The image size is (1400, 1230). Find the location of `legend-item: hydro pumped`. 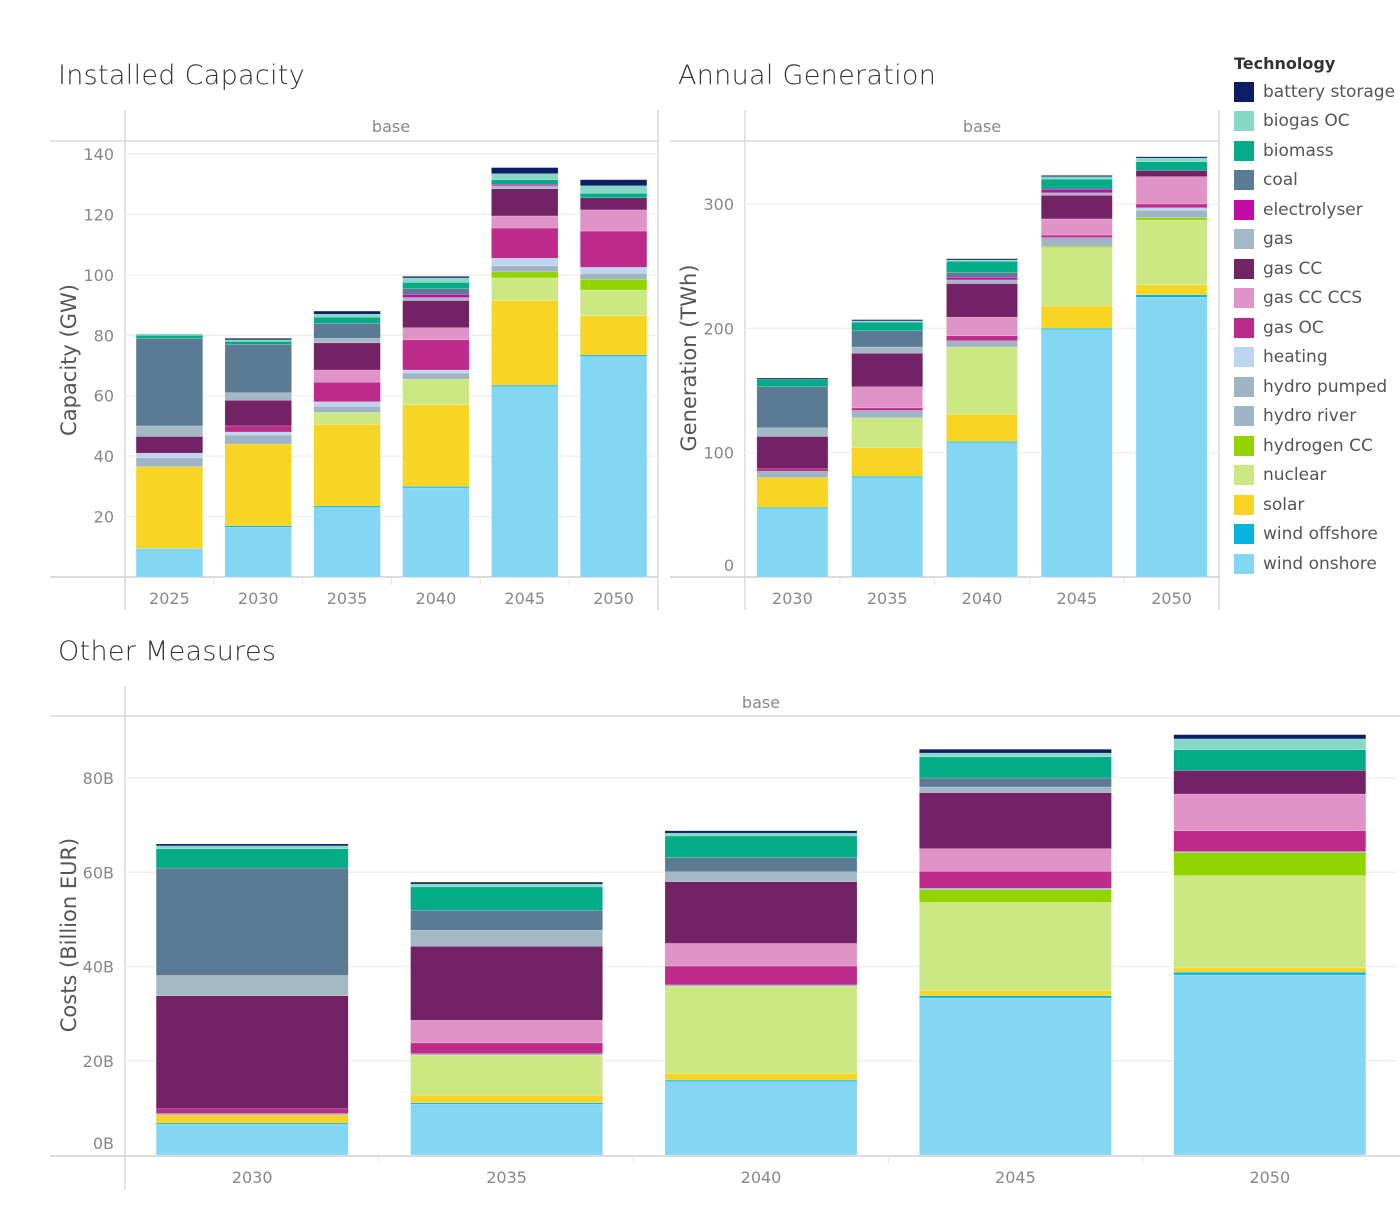

legend-item: hydro pumped is located at coordinates (1314, 387).